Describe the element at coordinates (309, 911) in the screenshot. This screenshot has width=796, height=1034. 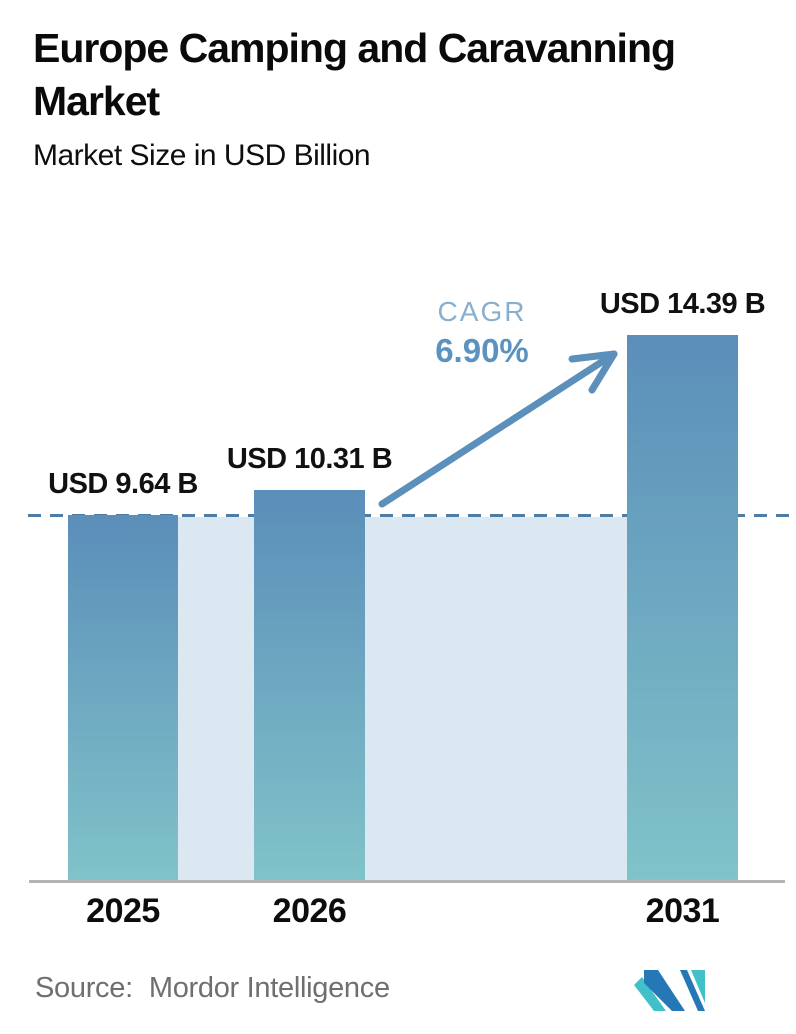
I see `x-tick-label-2026: 2026` at that location.